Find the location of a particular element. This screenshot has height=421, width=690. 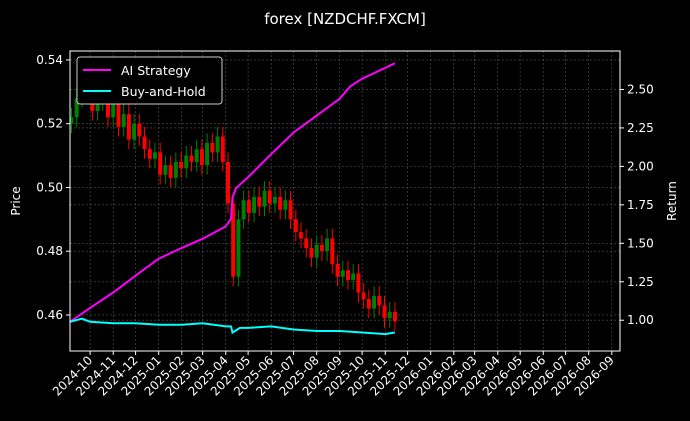

legend-bh-label: Buy-and-Hold is located at coordinates (163, 91).